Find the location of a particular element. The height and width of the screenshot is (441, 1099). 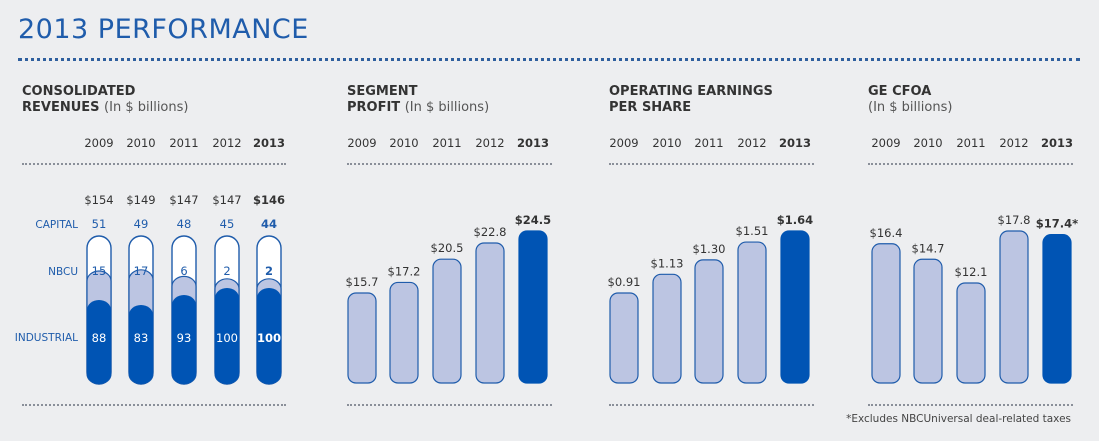

series-label: NBCU is located at coordinates (63, 272).